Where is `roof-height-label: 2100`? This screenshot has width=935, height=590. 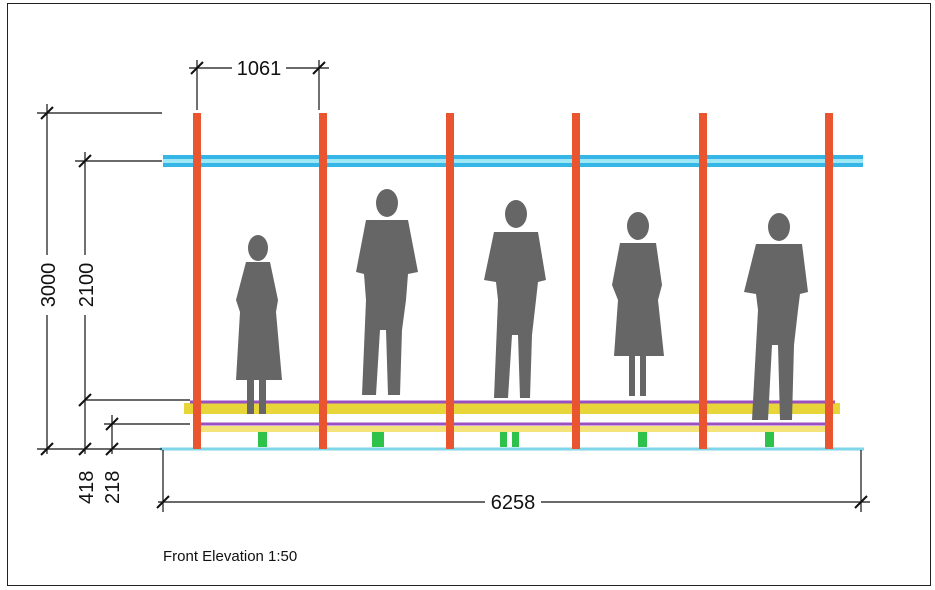
roof-height-label: 2100 is located at coordinates (87, 285).